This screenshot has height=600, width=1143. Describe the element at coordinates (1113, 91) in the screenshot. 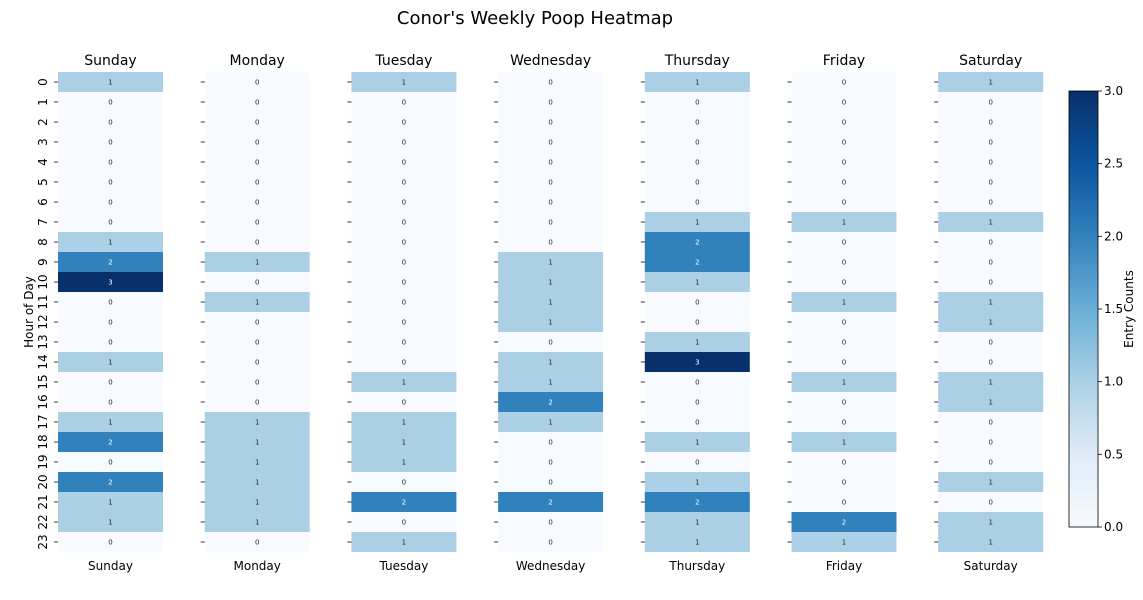

I see `colorbar-tick-label: 3.0` at that location.